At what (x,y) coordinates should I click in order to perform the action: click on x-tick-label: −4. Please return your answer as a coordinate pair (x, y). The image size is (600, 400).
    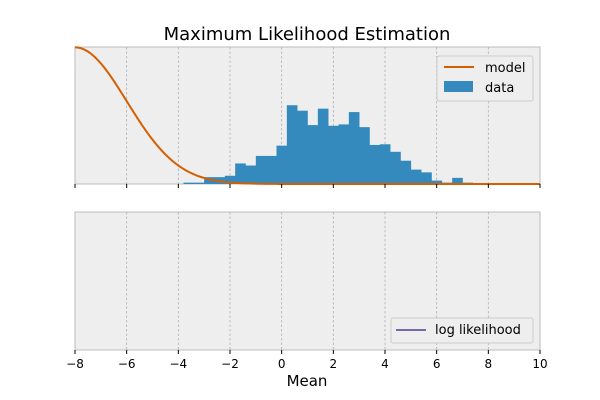
    Looking at the image, I should click on (178, 364).